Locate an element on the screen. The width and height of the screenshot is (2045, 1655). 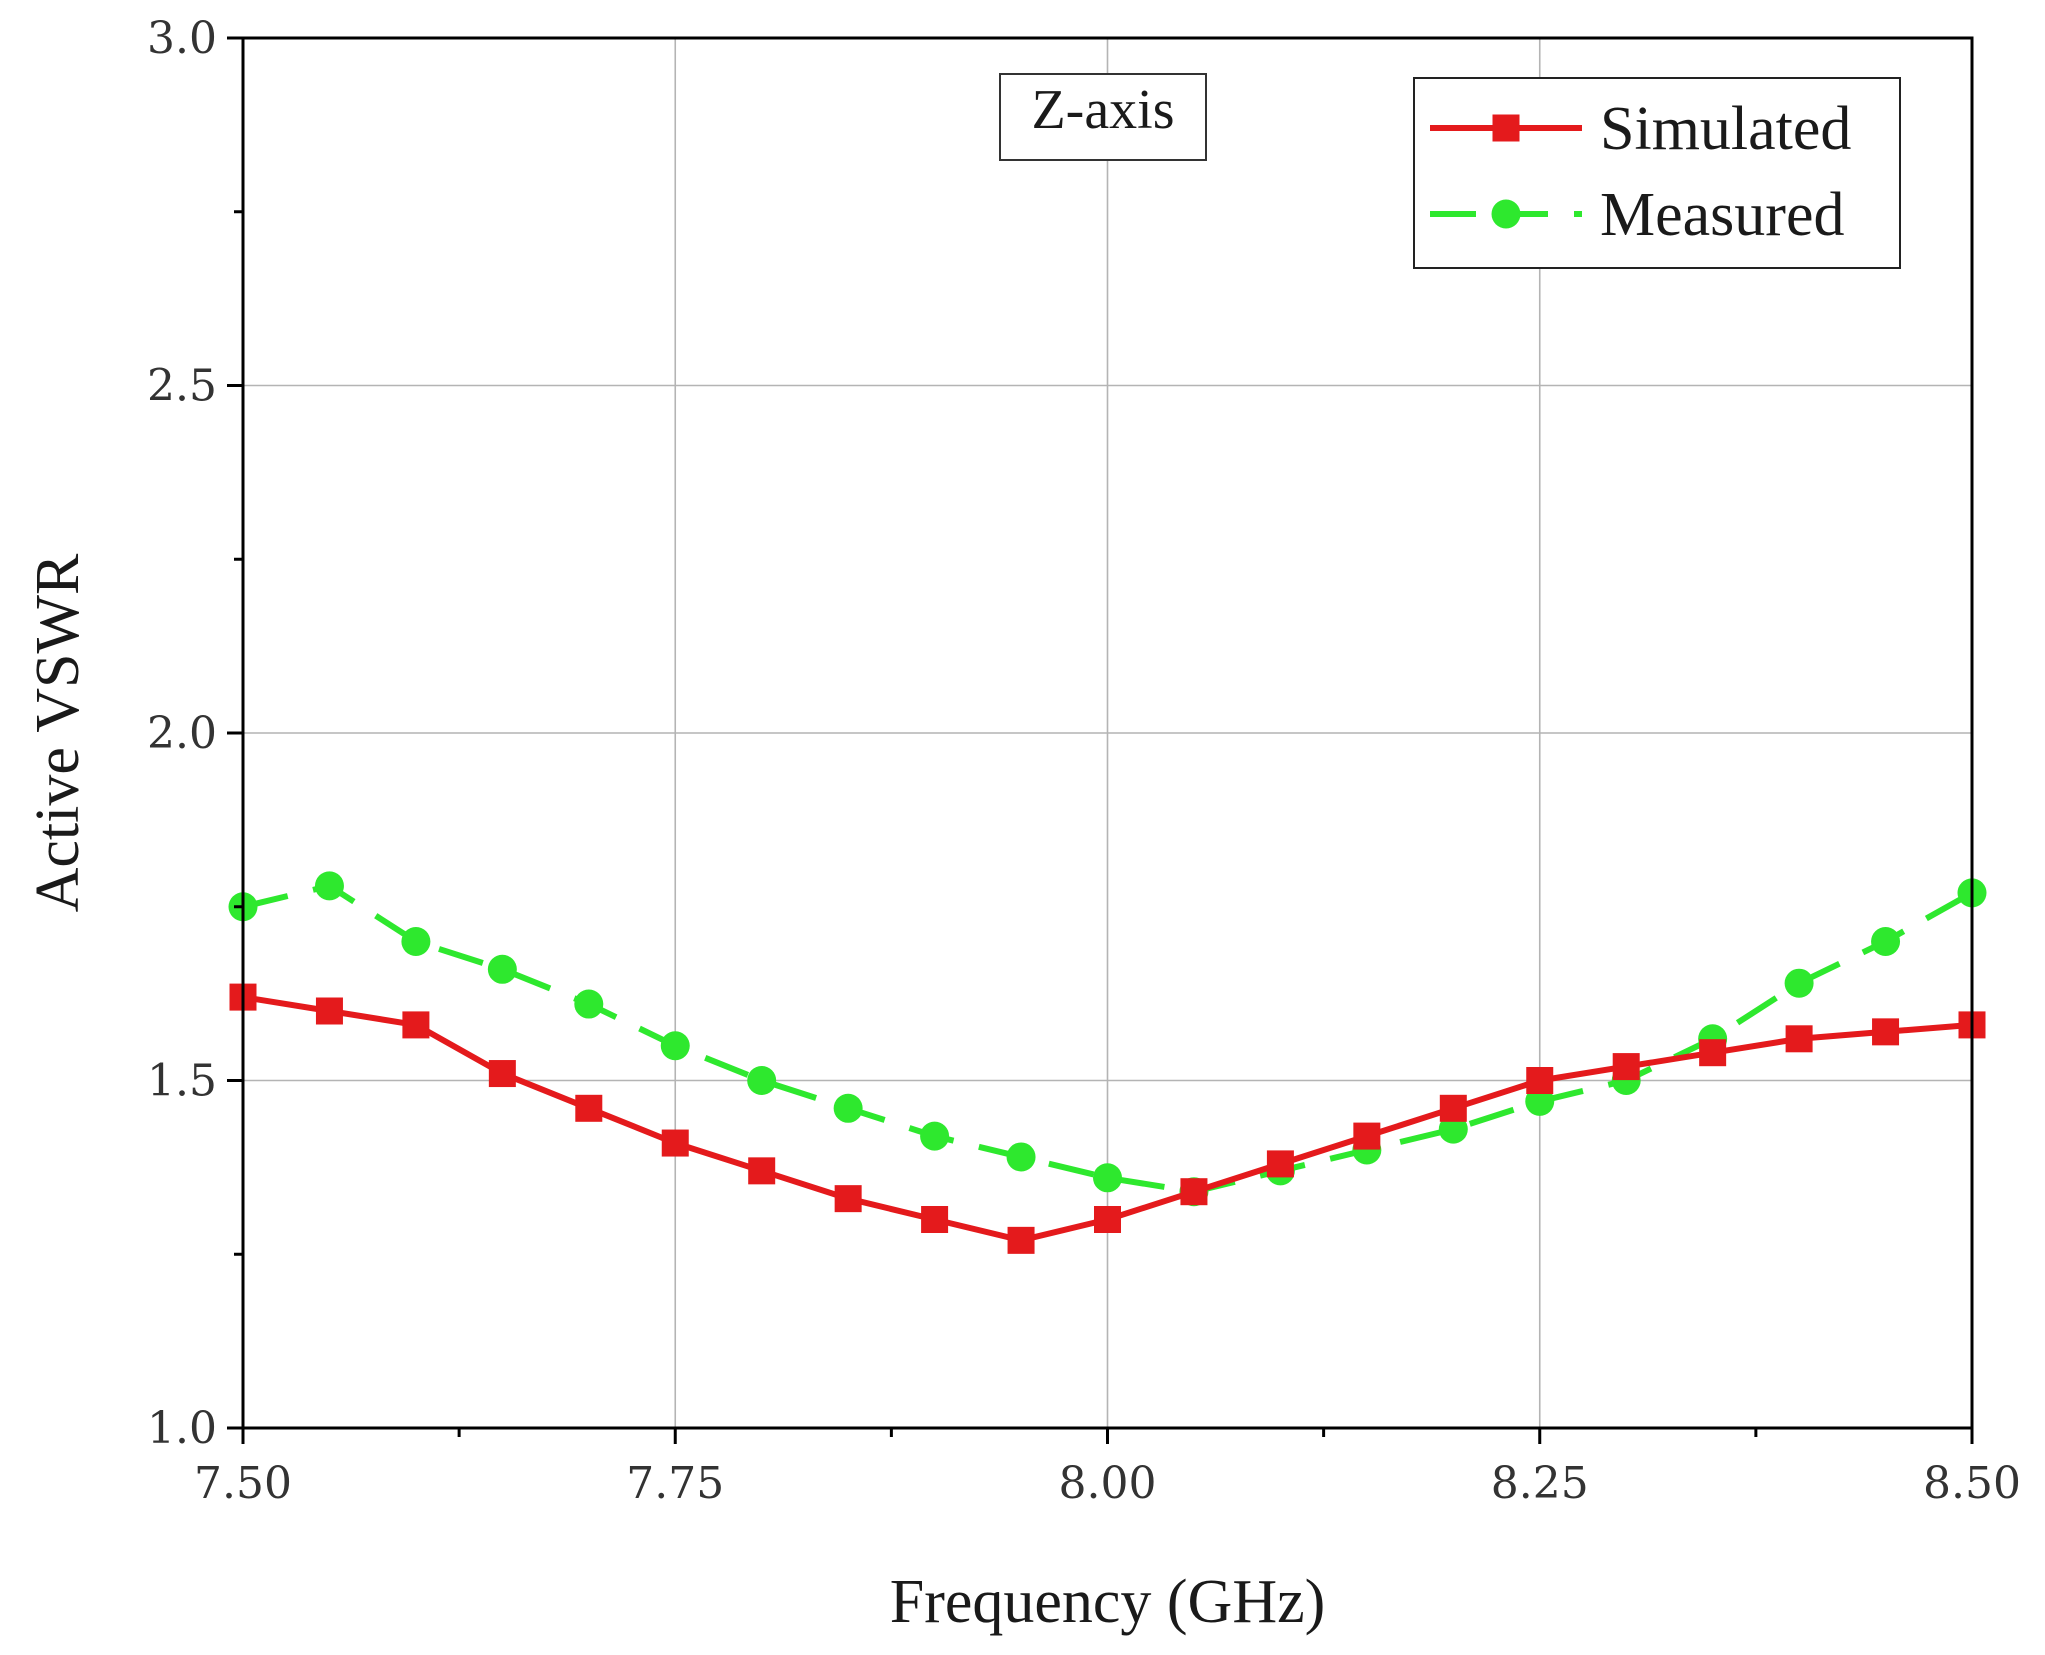
annotation-border is located at coordinates (1103, 117).